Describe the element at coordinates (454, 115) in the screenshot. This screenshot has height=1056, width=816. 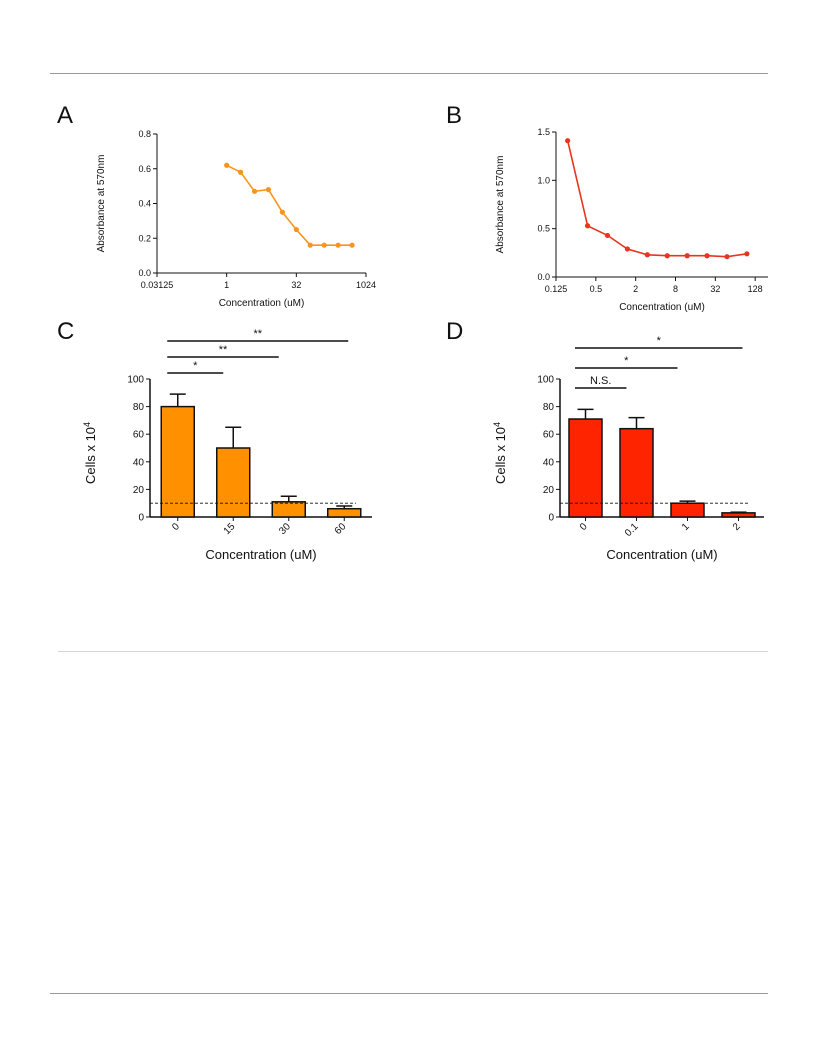
I see `panel-label-b: B` at that location.